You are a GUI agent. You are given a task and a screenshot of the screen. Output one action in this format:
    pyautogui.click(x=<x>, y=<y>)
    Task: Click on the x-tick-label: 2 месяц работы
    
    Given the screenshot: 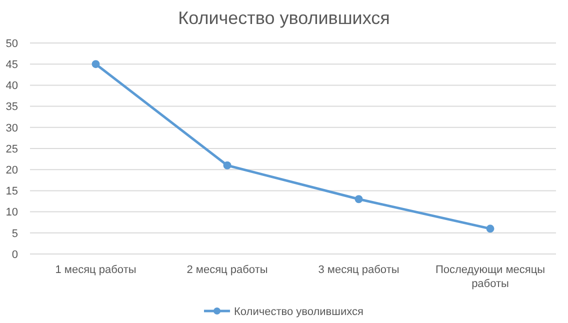 What is the action you would take?
    pyautogui.click(x=227, y=270)
    